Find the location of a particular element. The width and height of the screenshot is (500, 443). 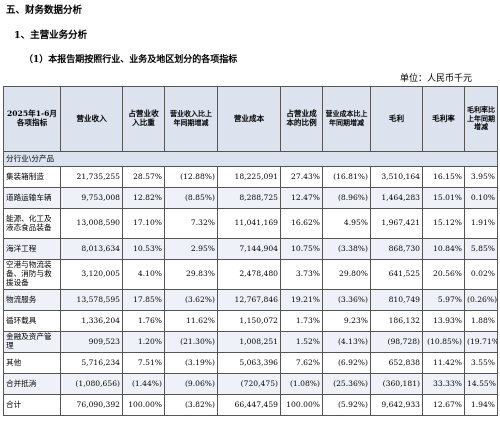

cell: 18,225,091 is located at coordinates (249, 177).